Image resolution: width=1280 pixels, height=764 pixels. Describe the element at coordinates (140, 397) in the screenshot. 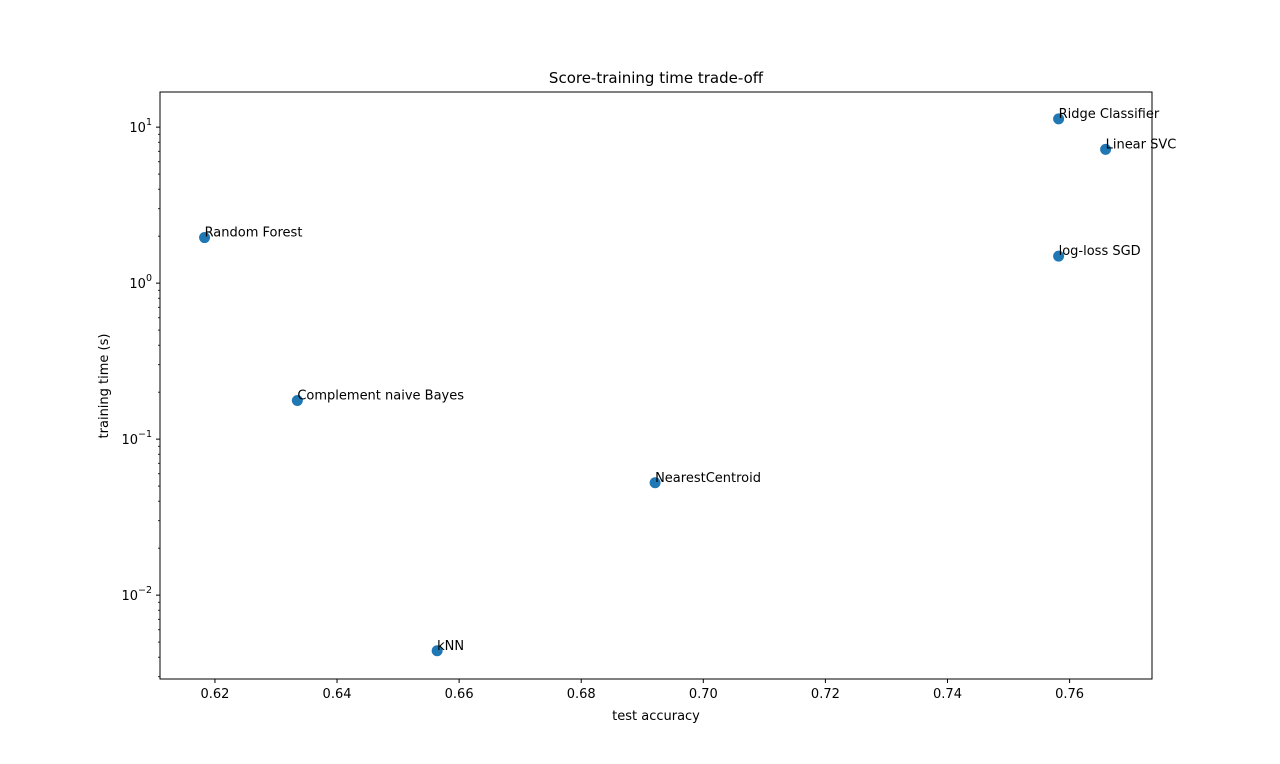

I see `y-axis: 10⁻² 10⁻¹ 10⁰ 10¹` at that location.